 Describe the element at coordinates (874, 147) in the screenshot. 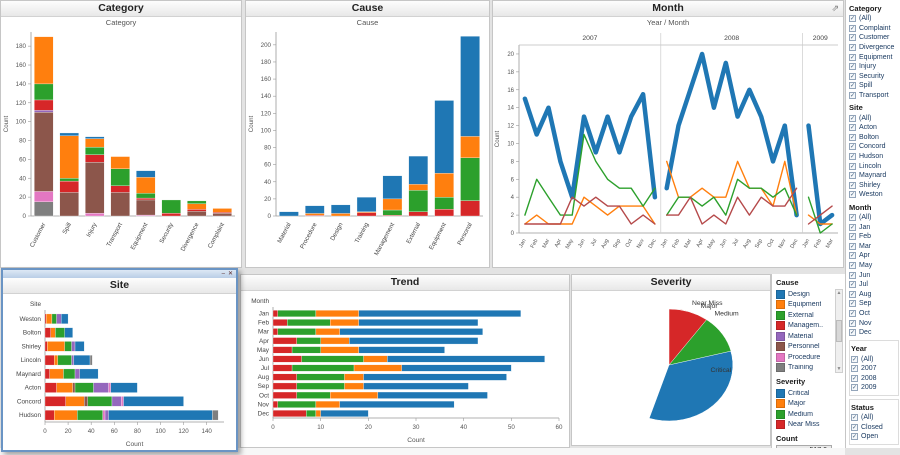

I see `filter-item-concord: ✓ Concord` at that location.